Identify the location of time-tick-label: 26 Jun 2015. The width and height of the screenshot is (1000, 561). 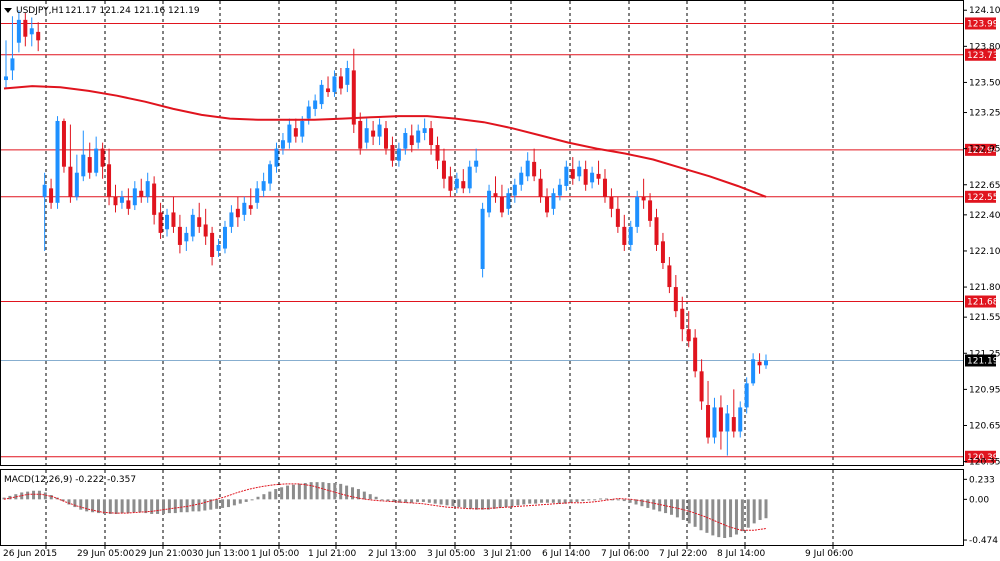
(30, 554).